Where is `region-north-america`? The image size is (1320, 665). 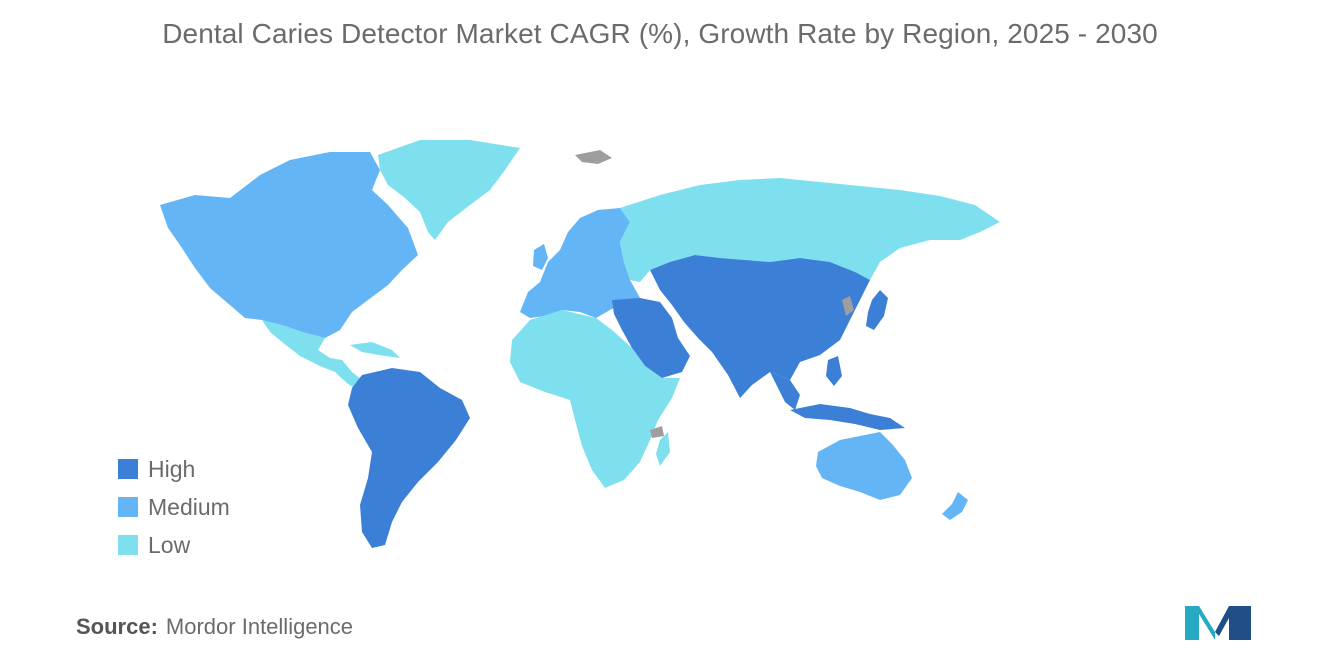 region-north-america is located at coordinates (289, 245).